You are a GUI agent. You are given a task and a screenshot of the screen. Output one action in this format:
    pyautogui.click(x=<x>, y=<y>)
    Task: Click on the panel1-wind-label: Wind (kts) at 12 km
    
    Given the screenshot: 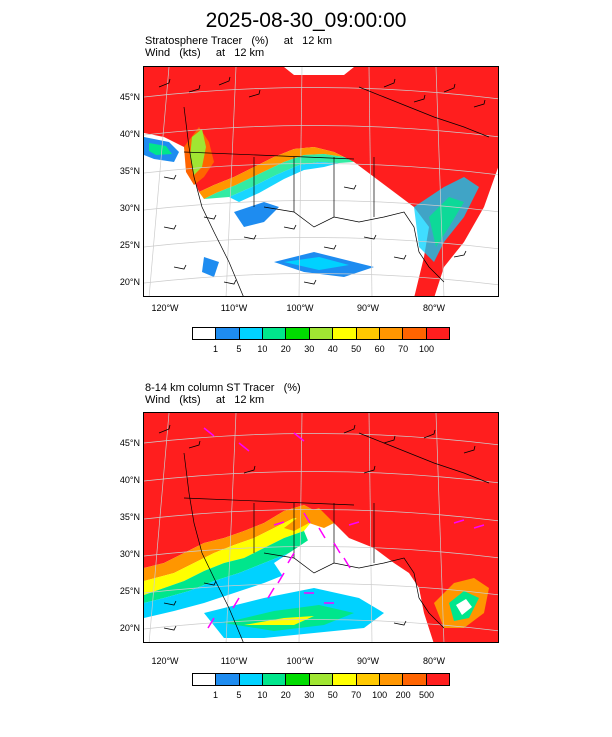 What is the action you would take?
    pyautogui.click(x=205, y=53)
    